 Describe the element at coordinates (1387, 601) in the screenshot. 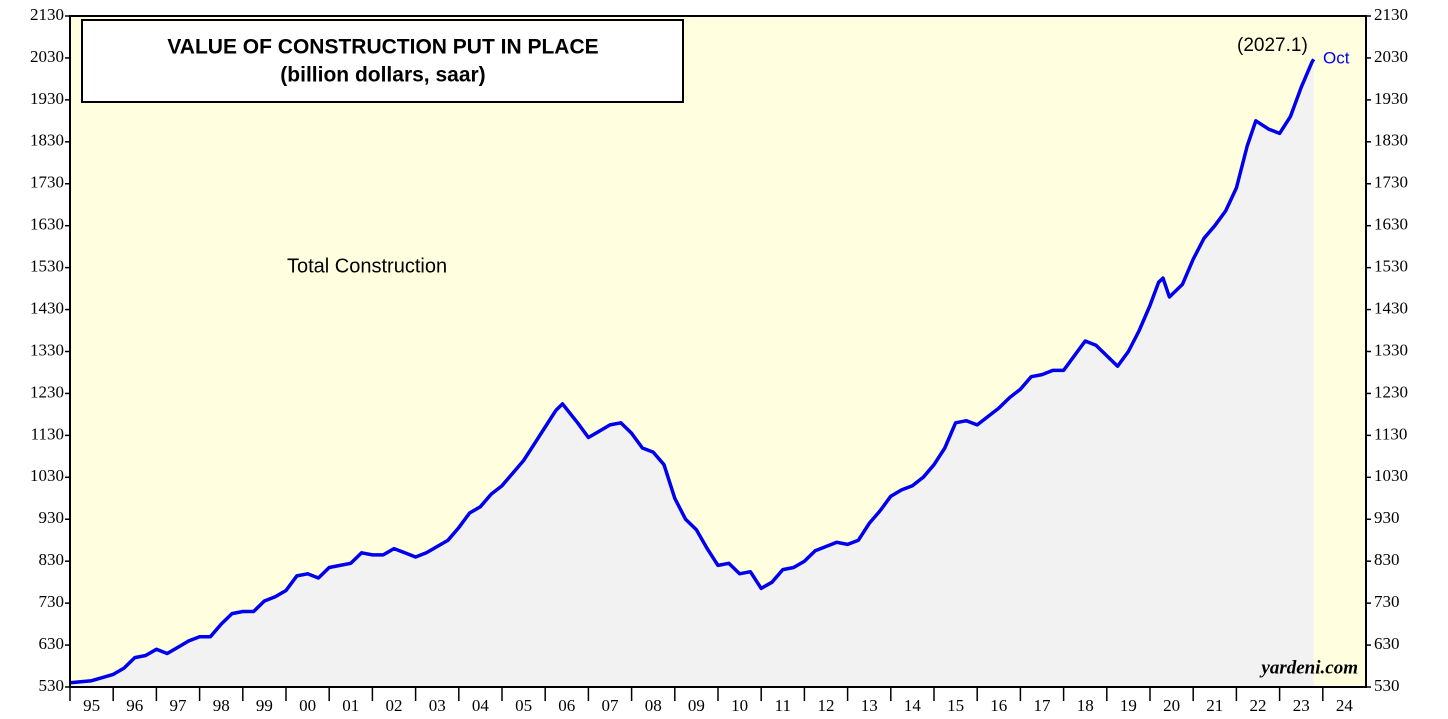

I see `y-tick-label-right: 730` at that location.